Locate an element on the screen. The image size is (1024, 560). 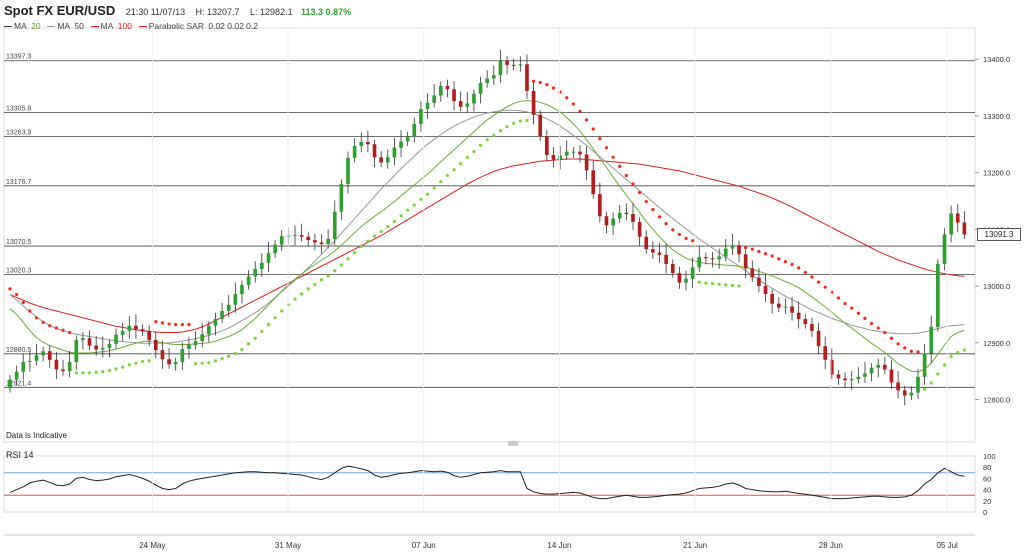
rsi-tick-label: 40 is located at coordinates (987, 490).